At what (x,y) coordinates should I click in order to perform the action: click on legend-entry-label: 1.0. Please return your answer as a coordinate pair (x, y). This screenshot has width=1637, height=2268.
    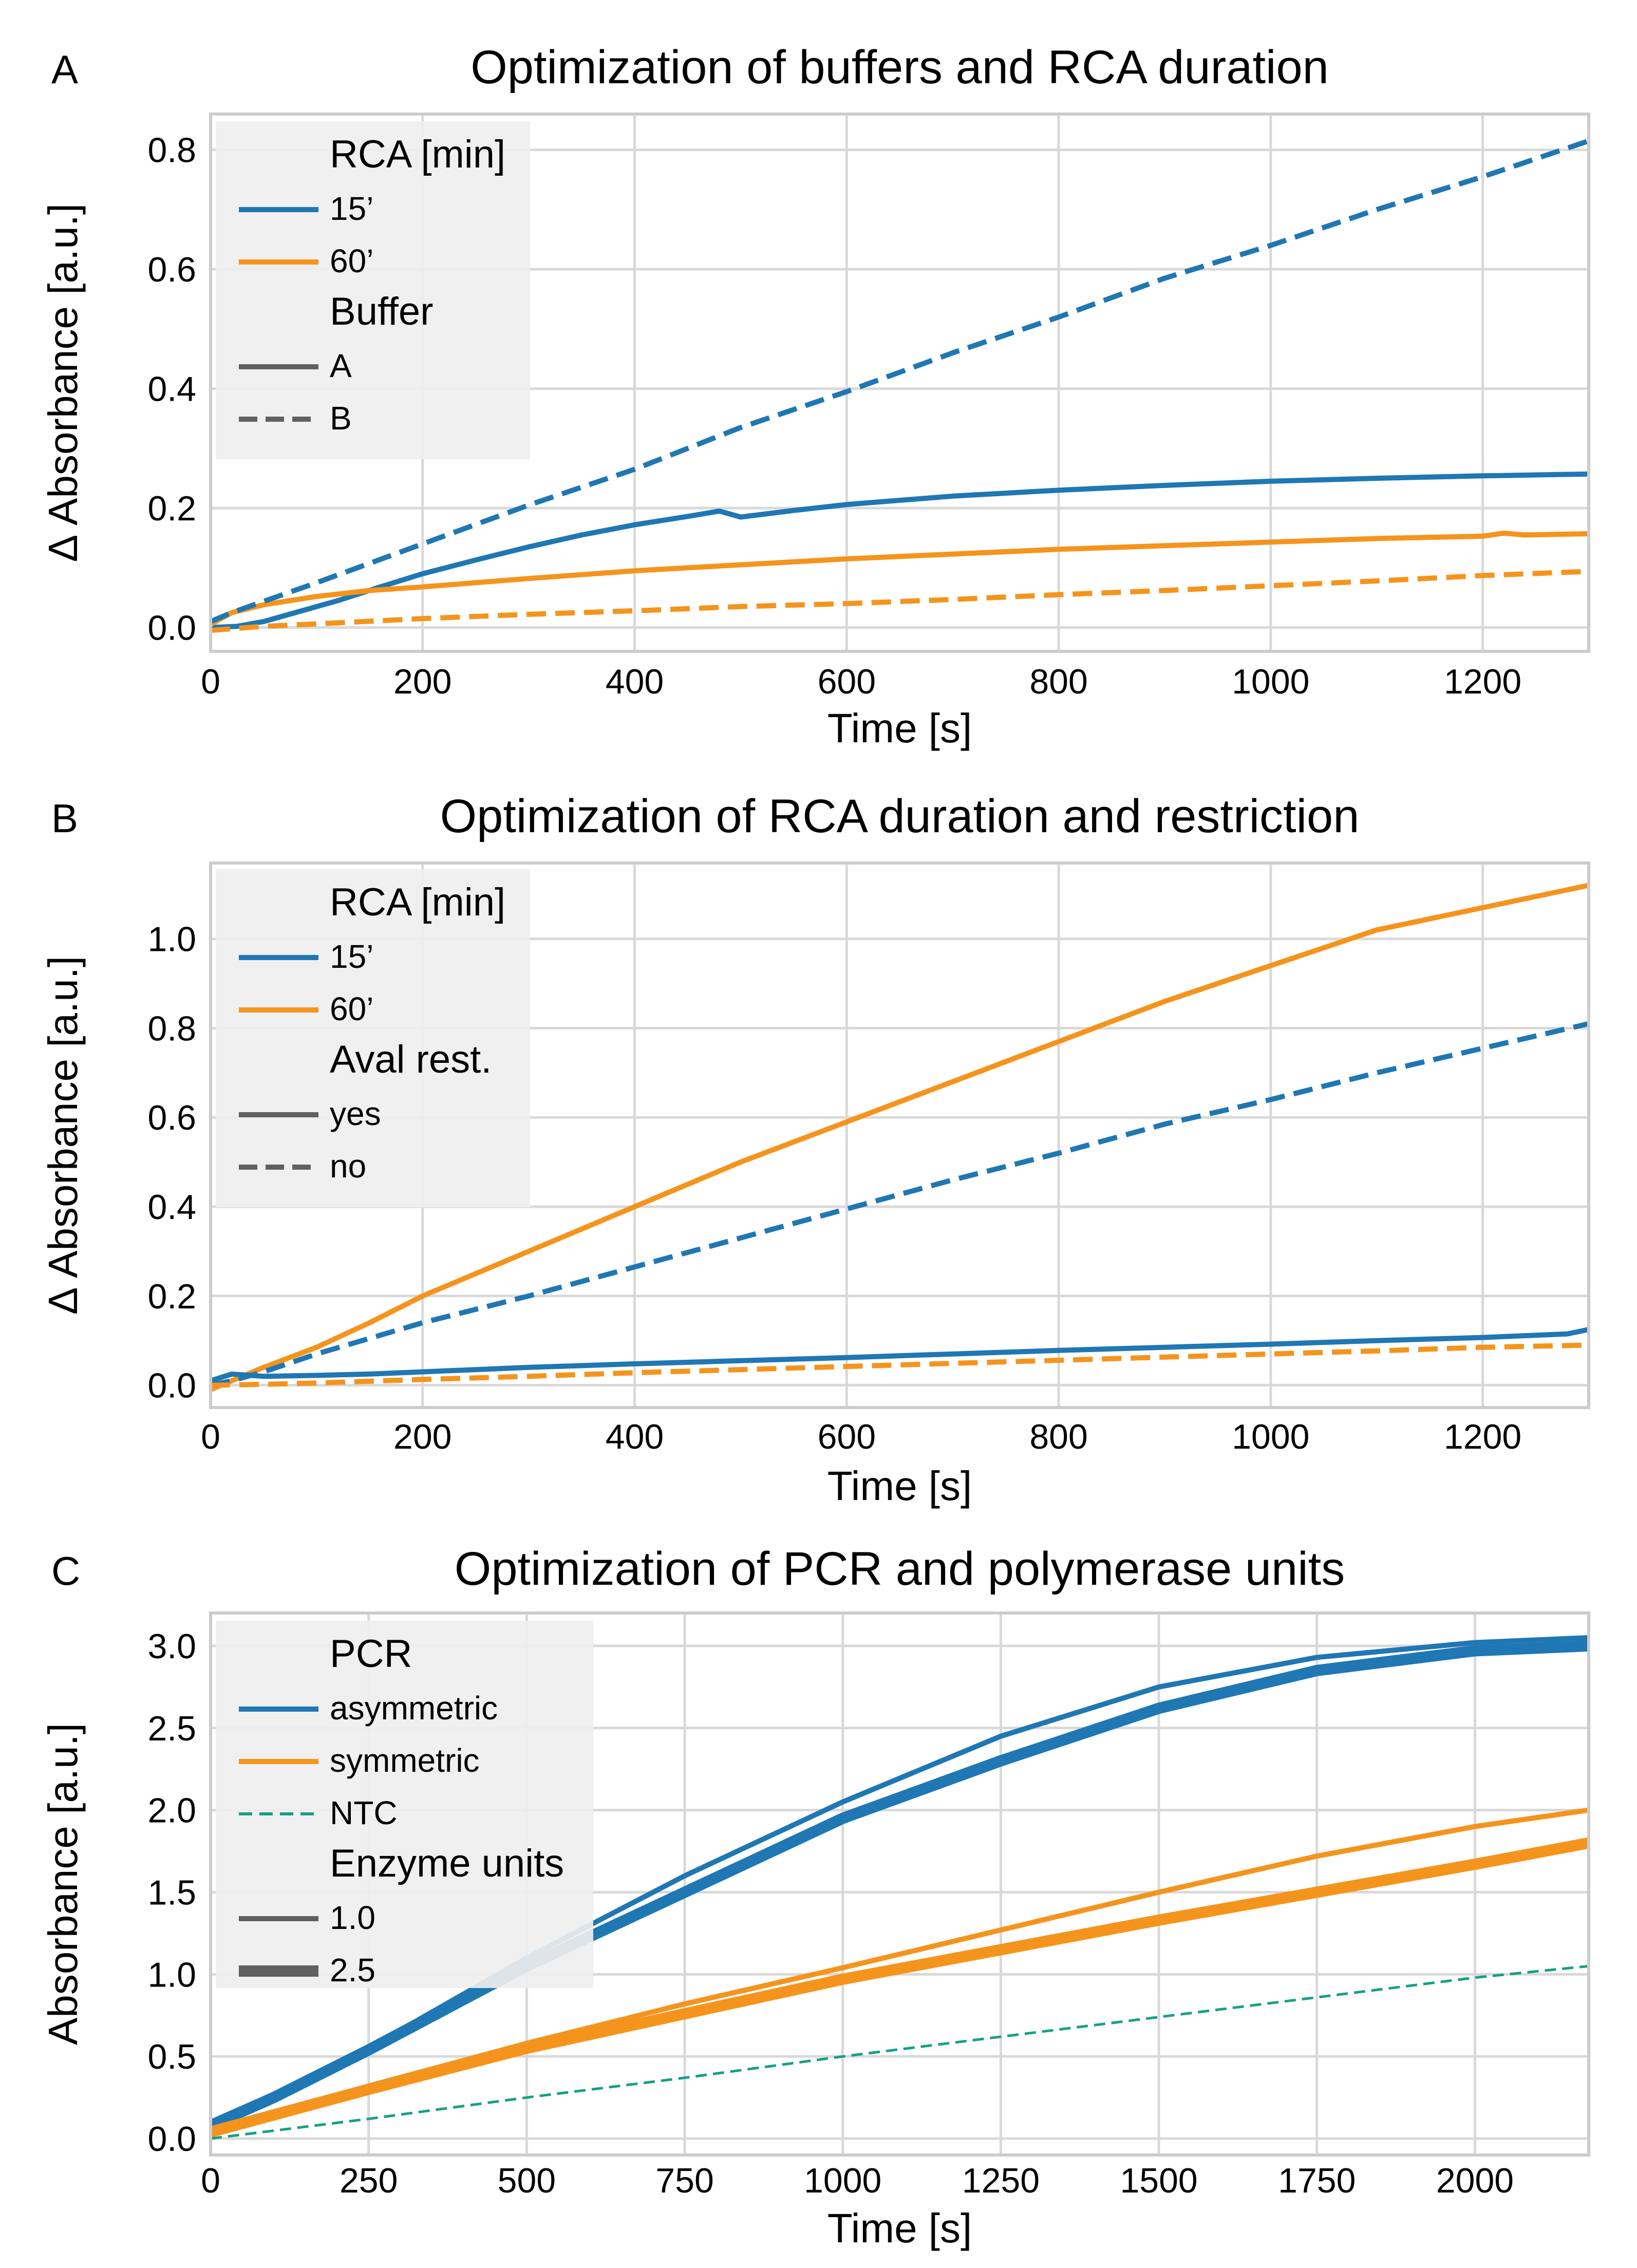
    Looking at the image, I should click on (352, 1917).